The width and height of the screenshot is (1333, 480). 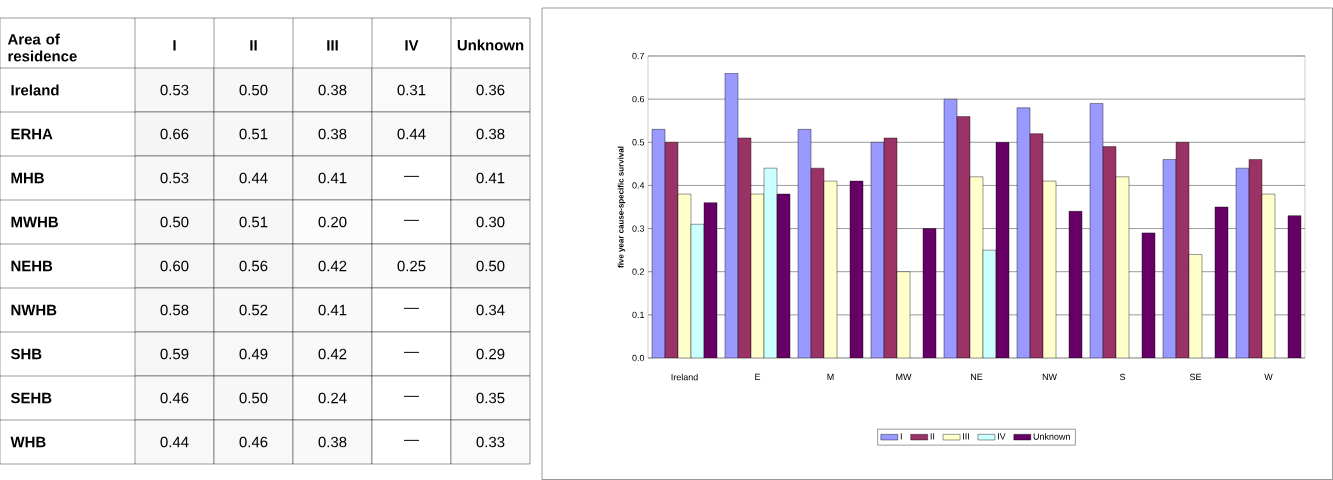 I want to click on data-label: 0.66, so click(x=174, y=134).